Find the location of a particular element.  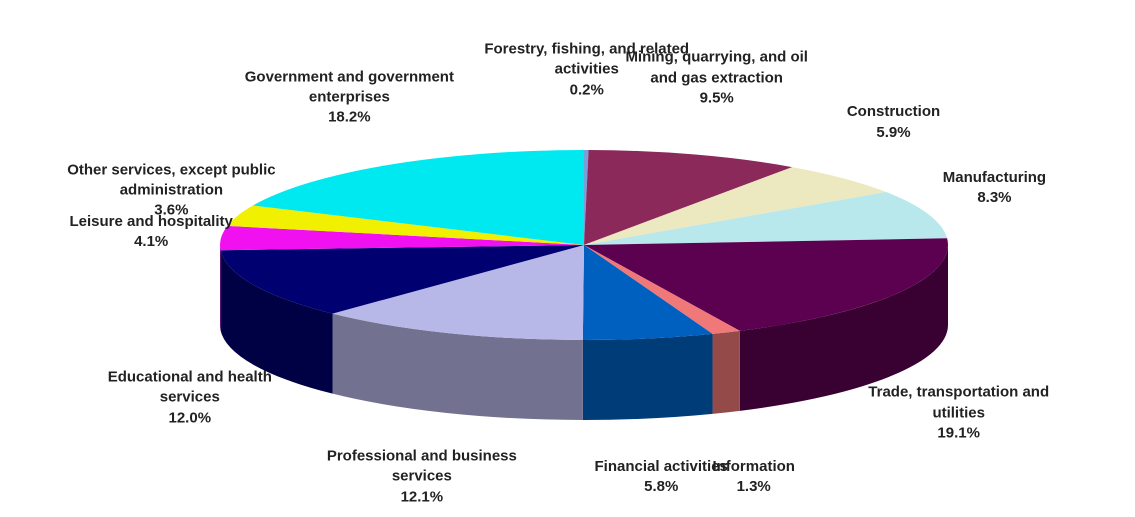

value-label: 5.9% is located at coordinates (893, 132).